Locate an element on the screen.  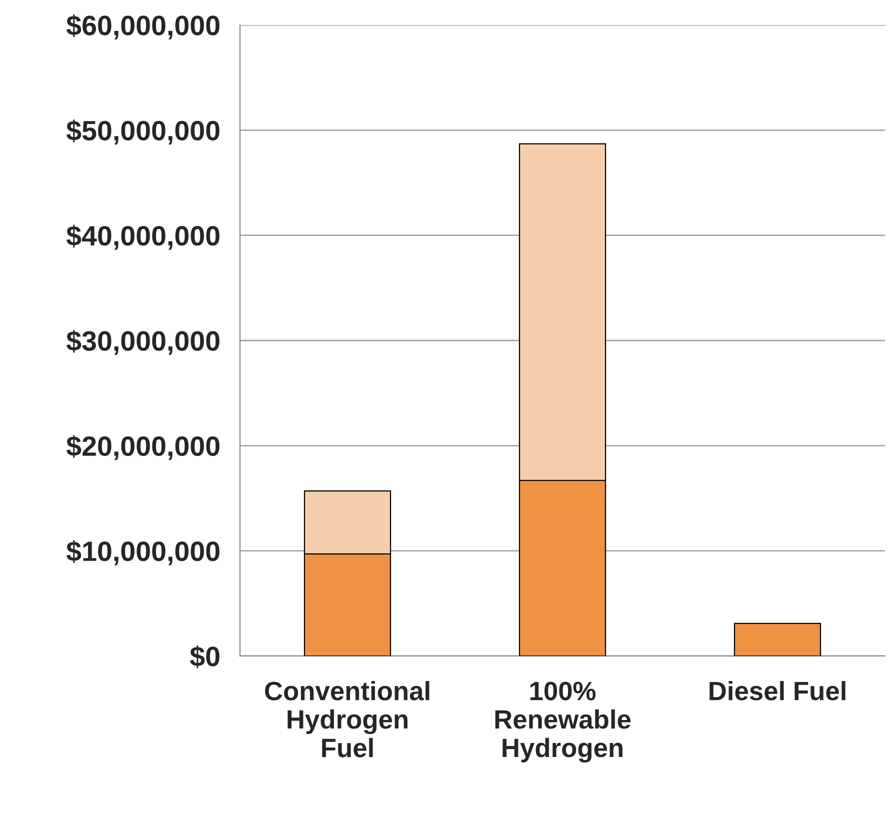
x-tick-label: Diesel Fuel is located at coordinates (778, 690).